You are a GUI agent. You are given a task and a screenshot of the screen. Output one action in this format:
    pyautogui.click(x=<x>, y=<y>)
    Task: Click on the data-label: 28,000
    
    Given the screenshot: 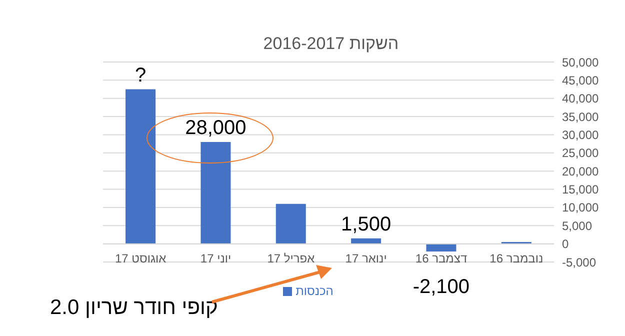 What is the action you would take?
    pyautogui.click(x=215, y=128)
    